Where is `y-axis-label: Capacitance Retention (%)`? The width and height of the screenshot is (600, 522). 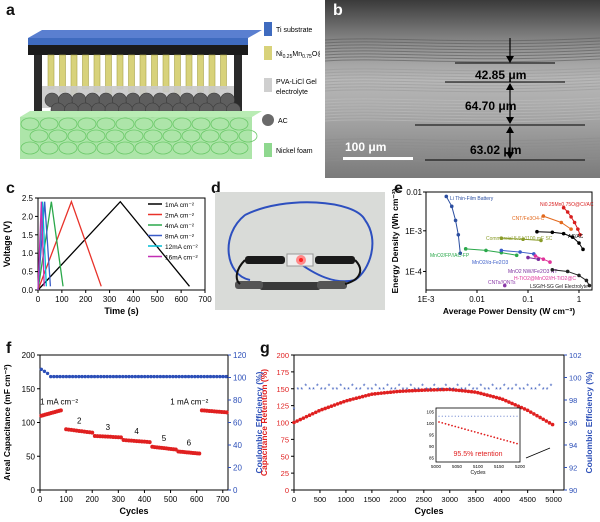
y-axis-label: Capacitance Retention (%) is located at coordinates (264, 422).